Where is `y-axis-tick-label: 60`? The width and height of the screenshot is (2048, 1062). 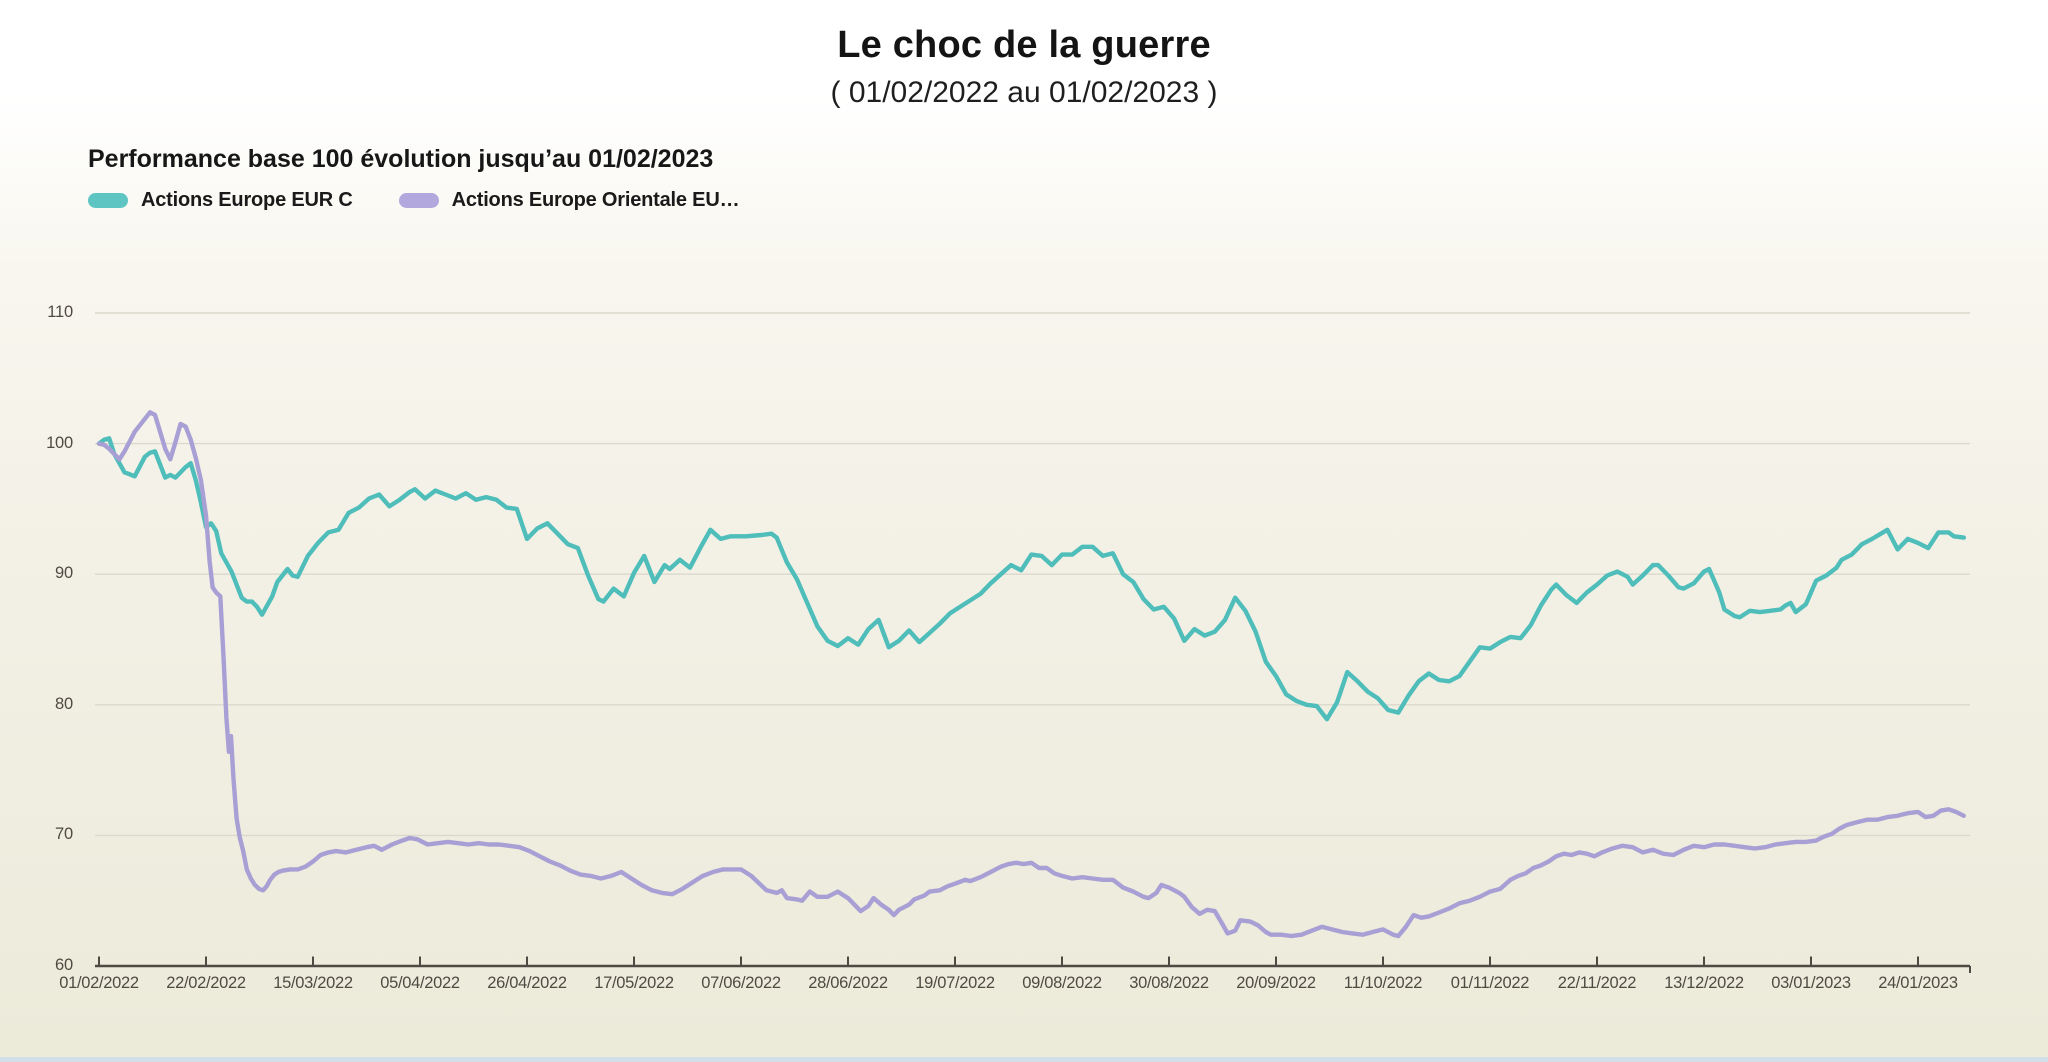 y-axis-tick-label: 60 is located at coordinates (64, 965).